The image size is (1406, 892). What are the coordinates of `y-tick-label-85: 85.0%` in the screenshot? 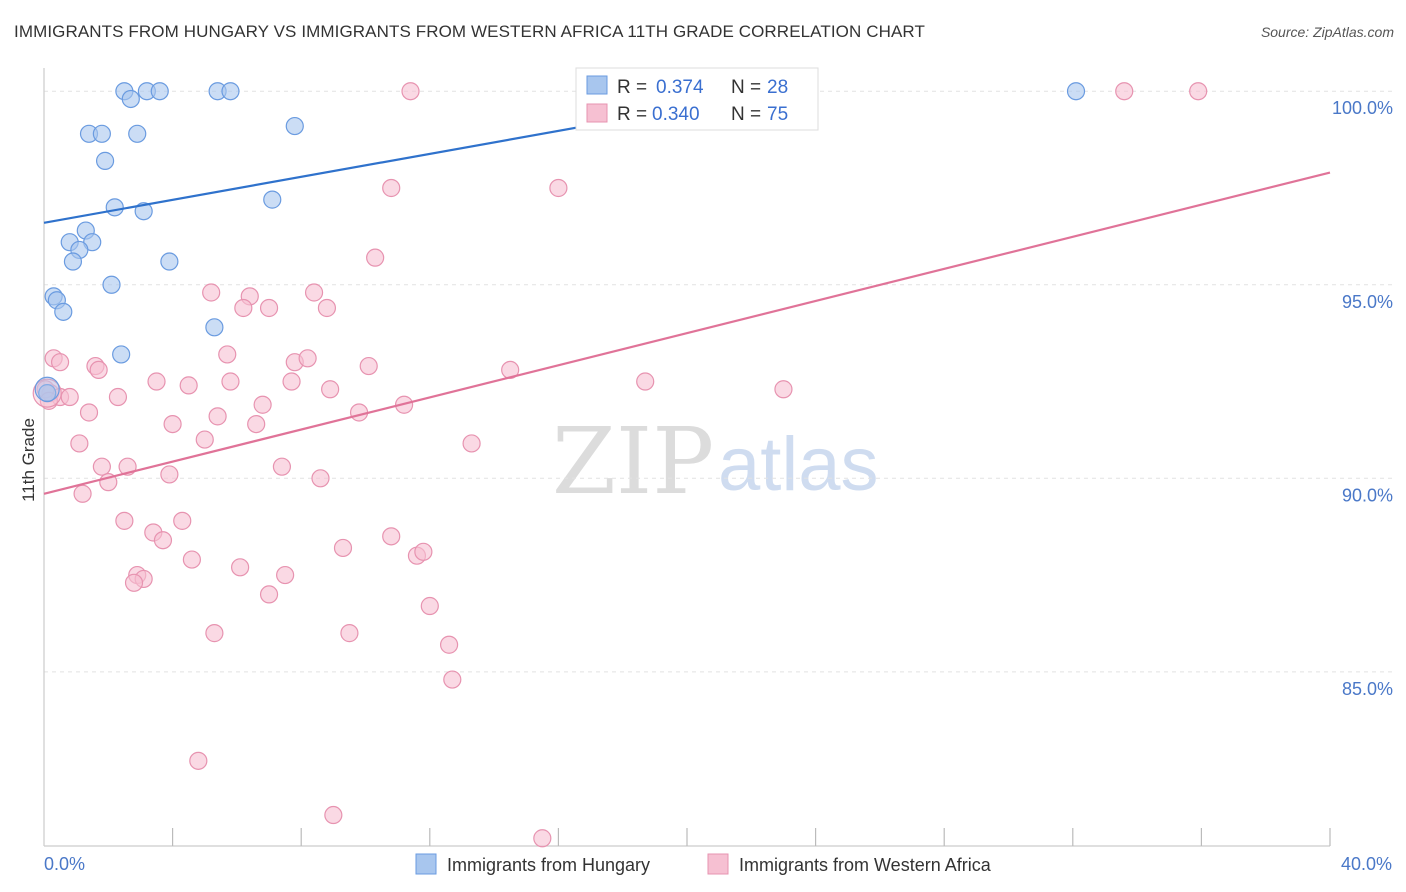 It's located at (1367, 689).